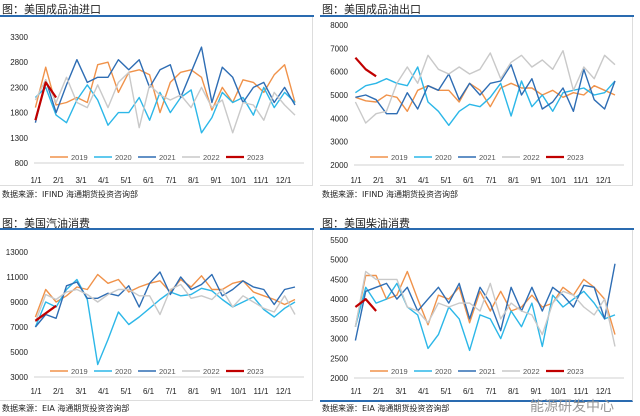 The image size is (640, 416). Describe the element at coordinates (51, 9) in the screenshot. I see `chart-title: 图：美国成品油进口` at that location.